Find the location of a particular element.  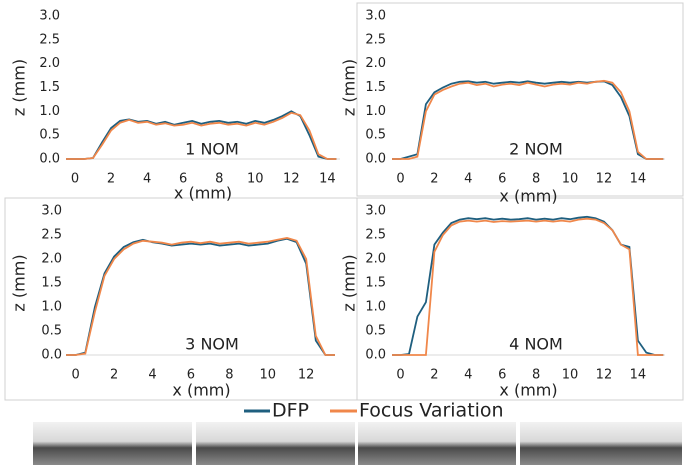

panel-label: 2 NOM is located at coordinates (536, 149).